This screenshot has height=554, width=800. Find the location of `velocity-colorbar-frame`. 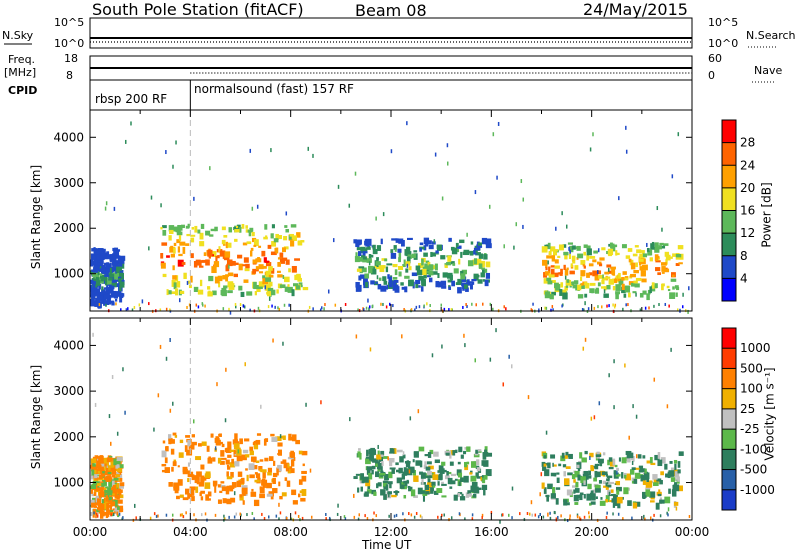

velocity-colorbar-frame is located at coordinates (729, 419).